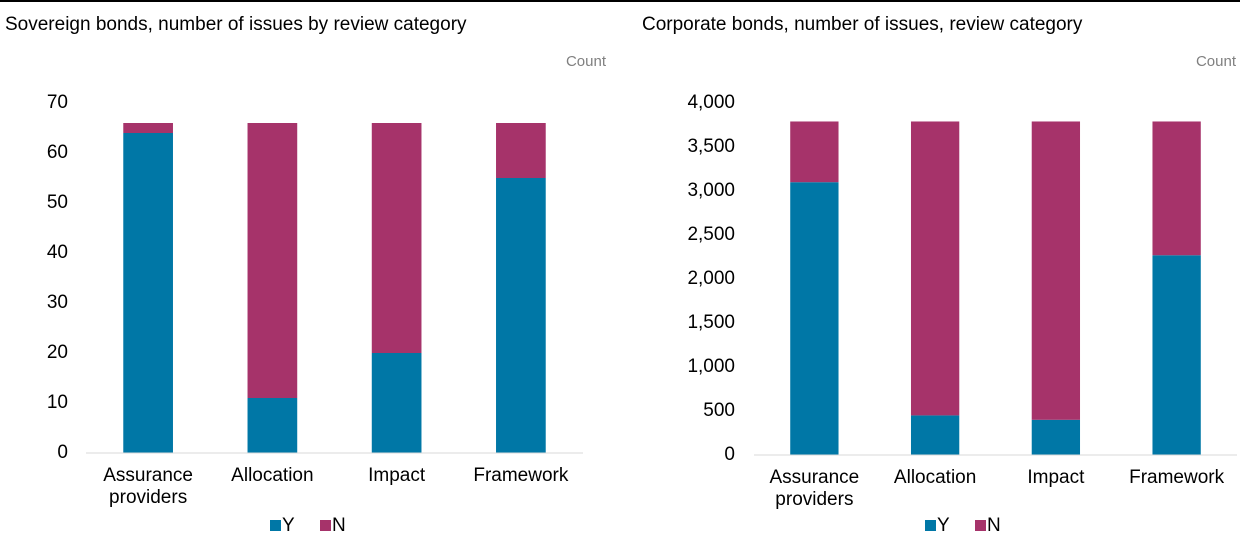  Describe the element at coordinates (711, 190) in the screenshot. I see `y-tick-label: 3,000` at that location.